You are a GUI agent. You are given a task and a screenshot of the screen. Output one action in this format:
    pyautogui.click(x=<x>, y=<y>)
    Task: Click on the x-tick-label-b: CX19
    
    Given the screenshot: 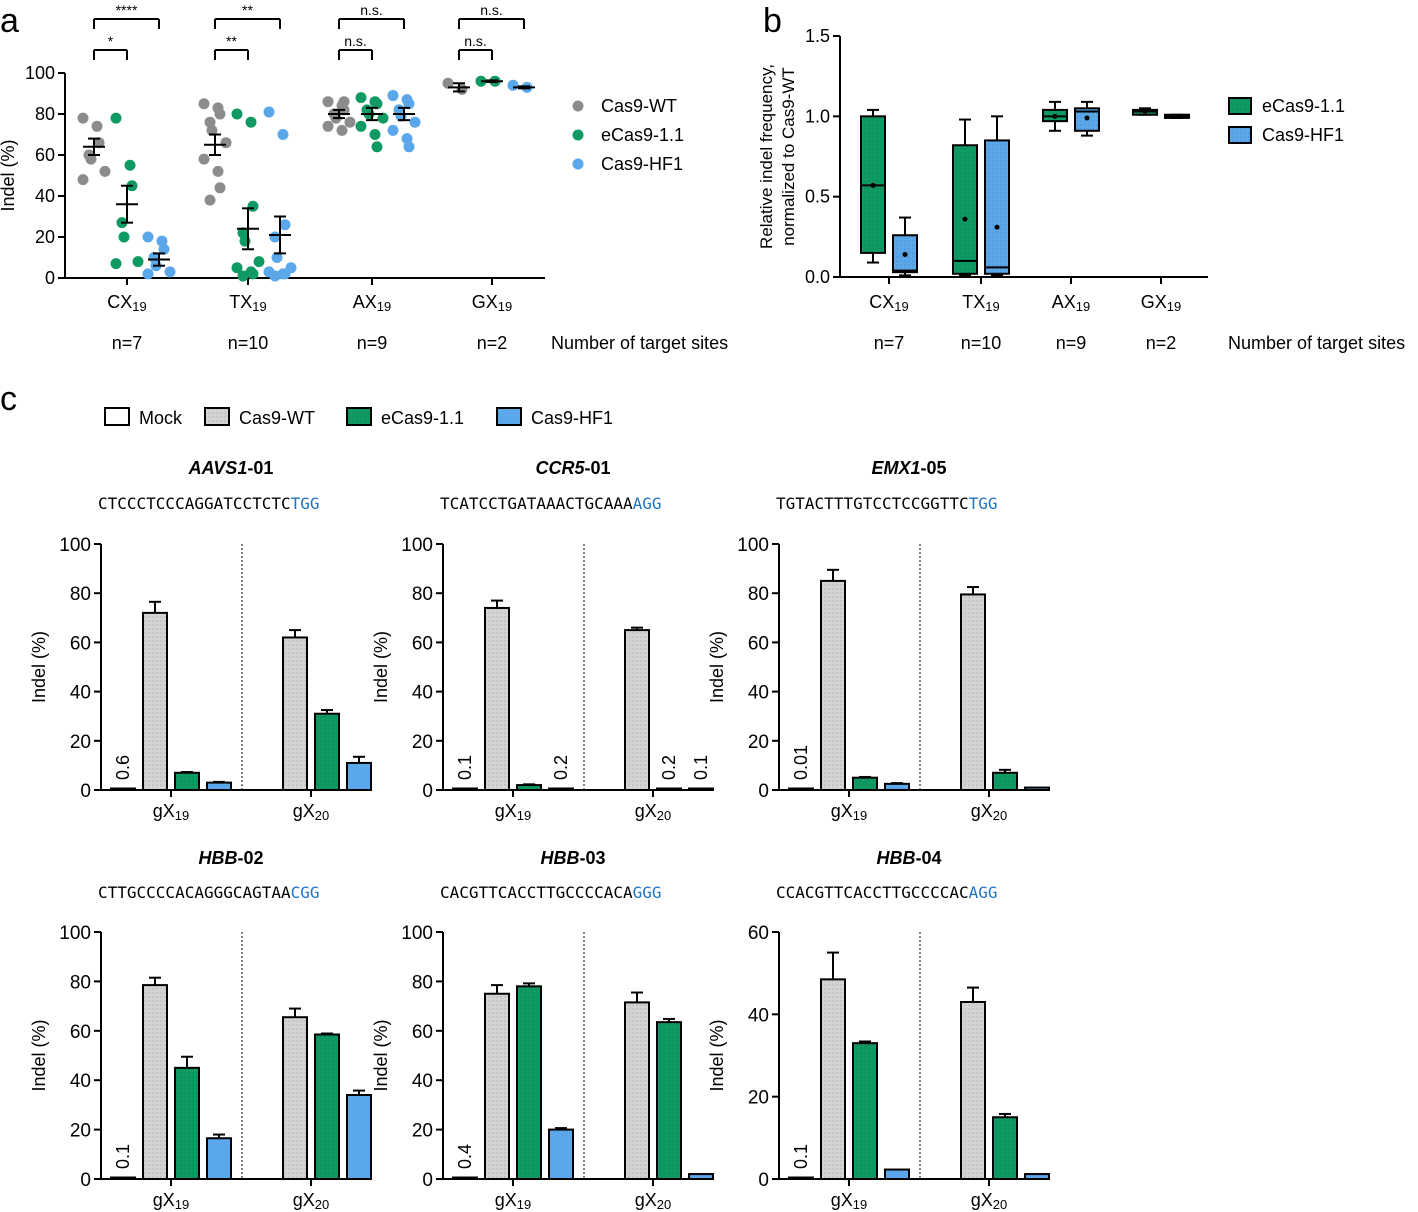 What is the action you would take?
    pyautogui.click(x=888, y=303)
    